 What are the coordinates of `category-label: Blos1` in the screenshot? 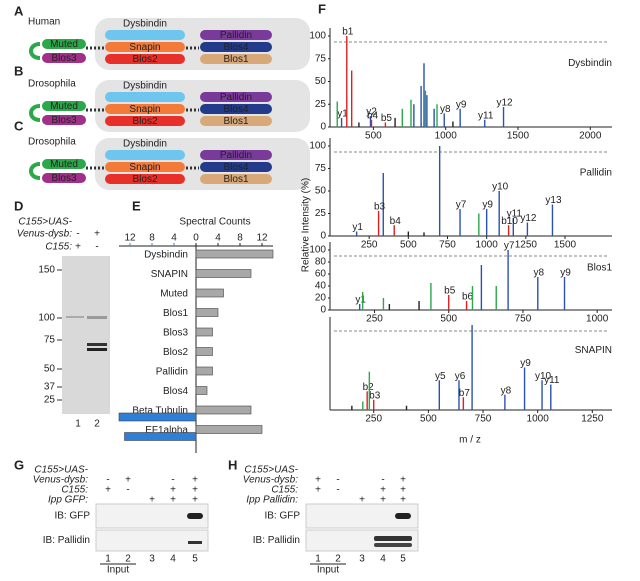 It's located at (175, 313).